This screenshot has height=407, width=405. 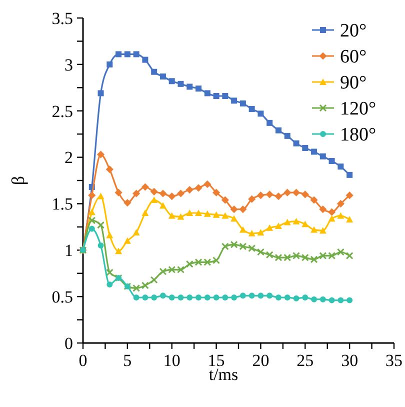 What do you see at coordinates (83, 360) in the screenshot?
I see `x-tick-label: 0` at bounding box center [83, 360].